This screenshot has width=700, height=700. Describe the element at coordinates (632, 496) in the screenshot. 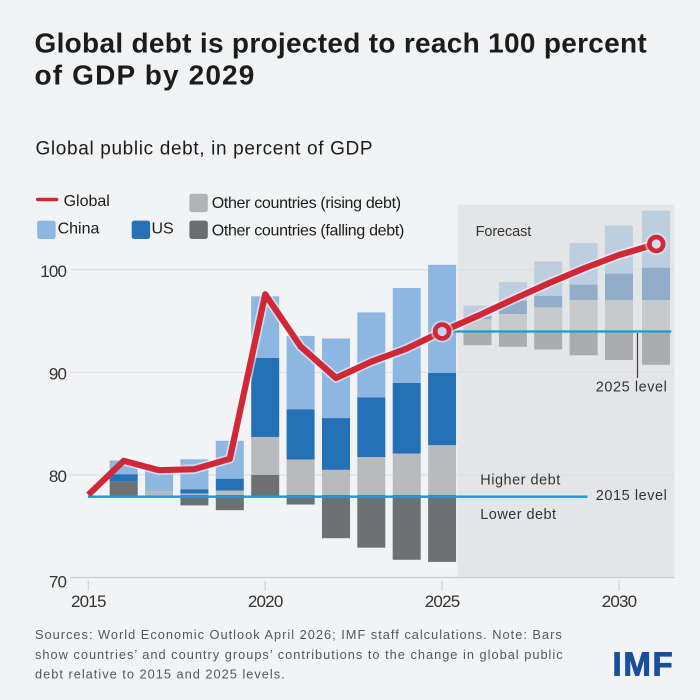

I see `svg-text: 2015 level` at that location.